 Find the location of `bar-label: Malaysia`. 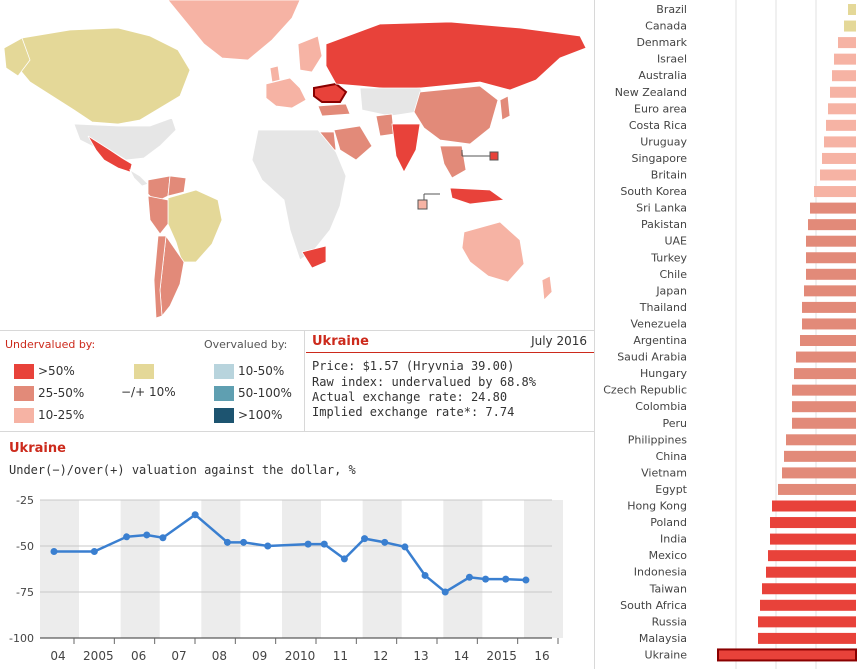

bar-label: Malaysia is located at coordinates (663, 638).